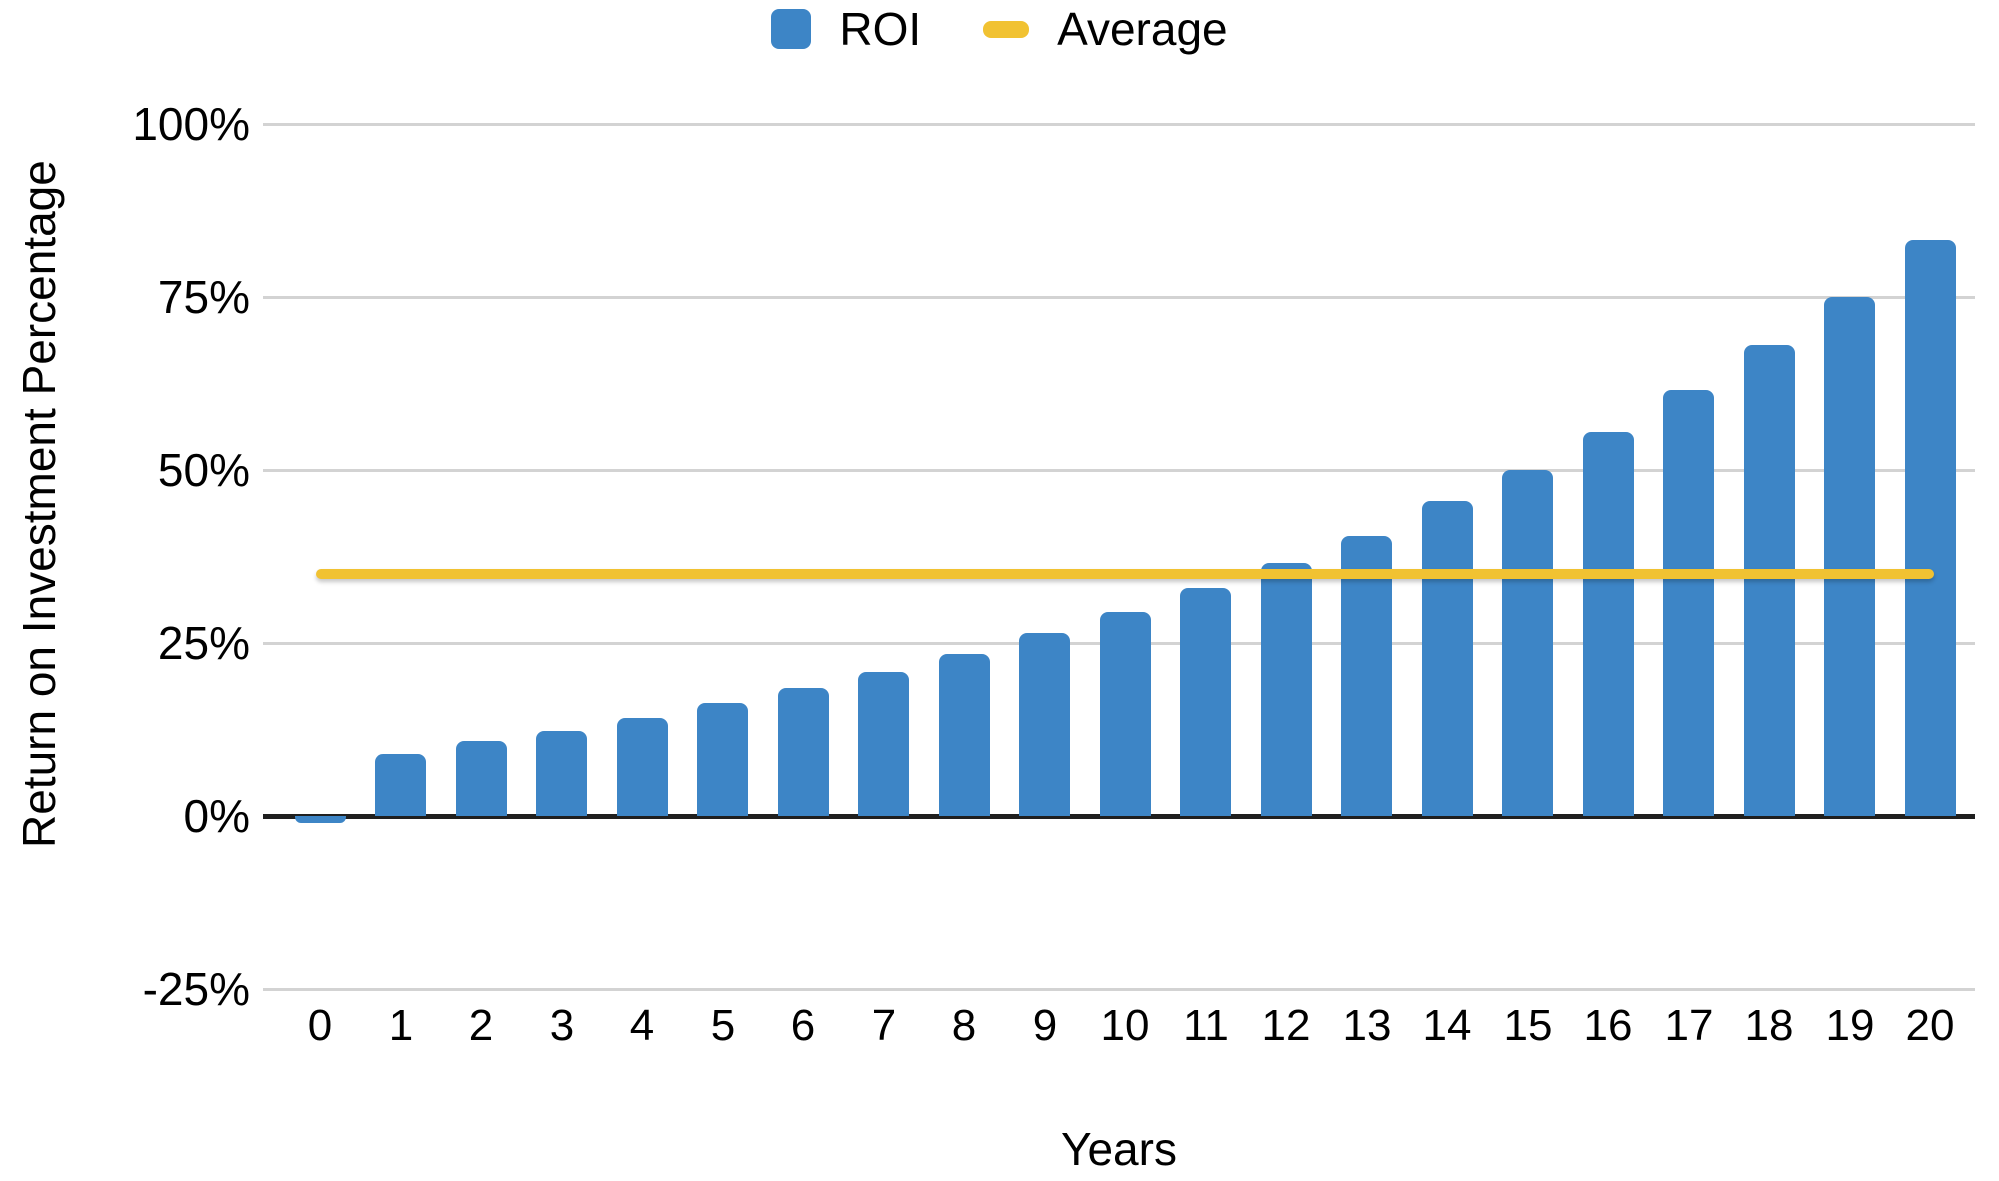 The height and width of the screenshot is (1181, 1999). I want to click on legend-item-average: Average, so click(1105, 29).